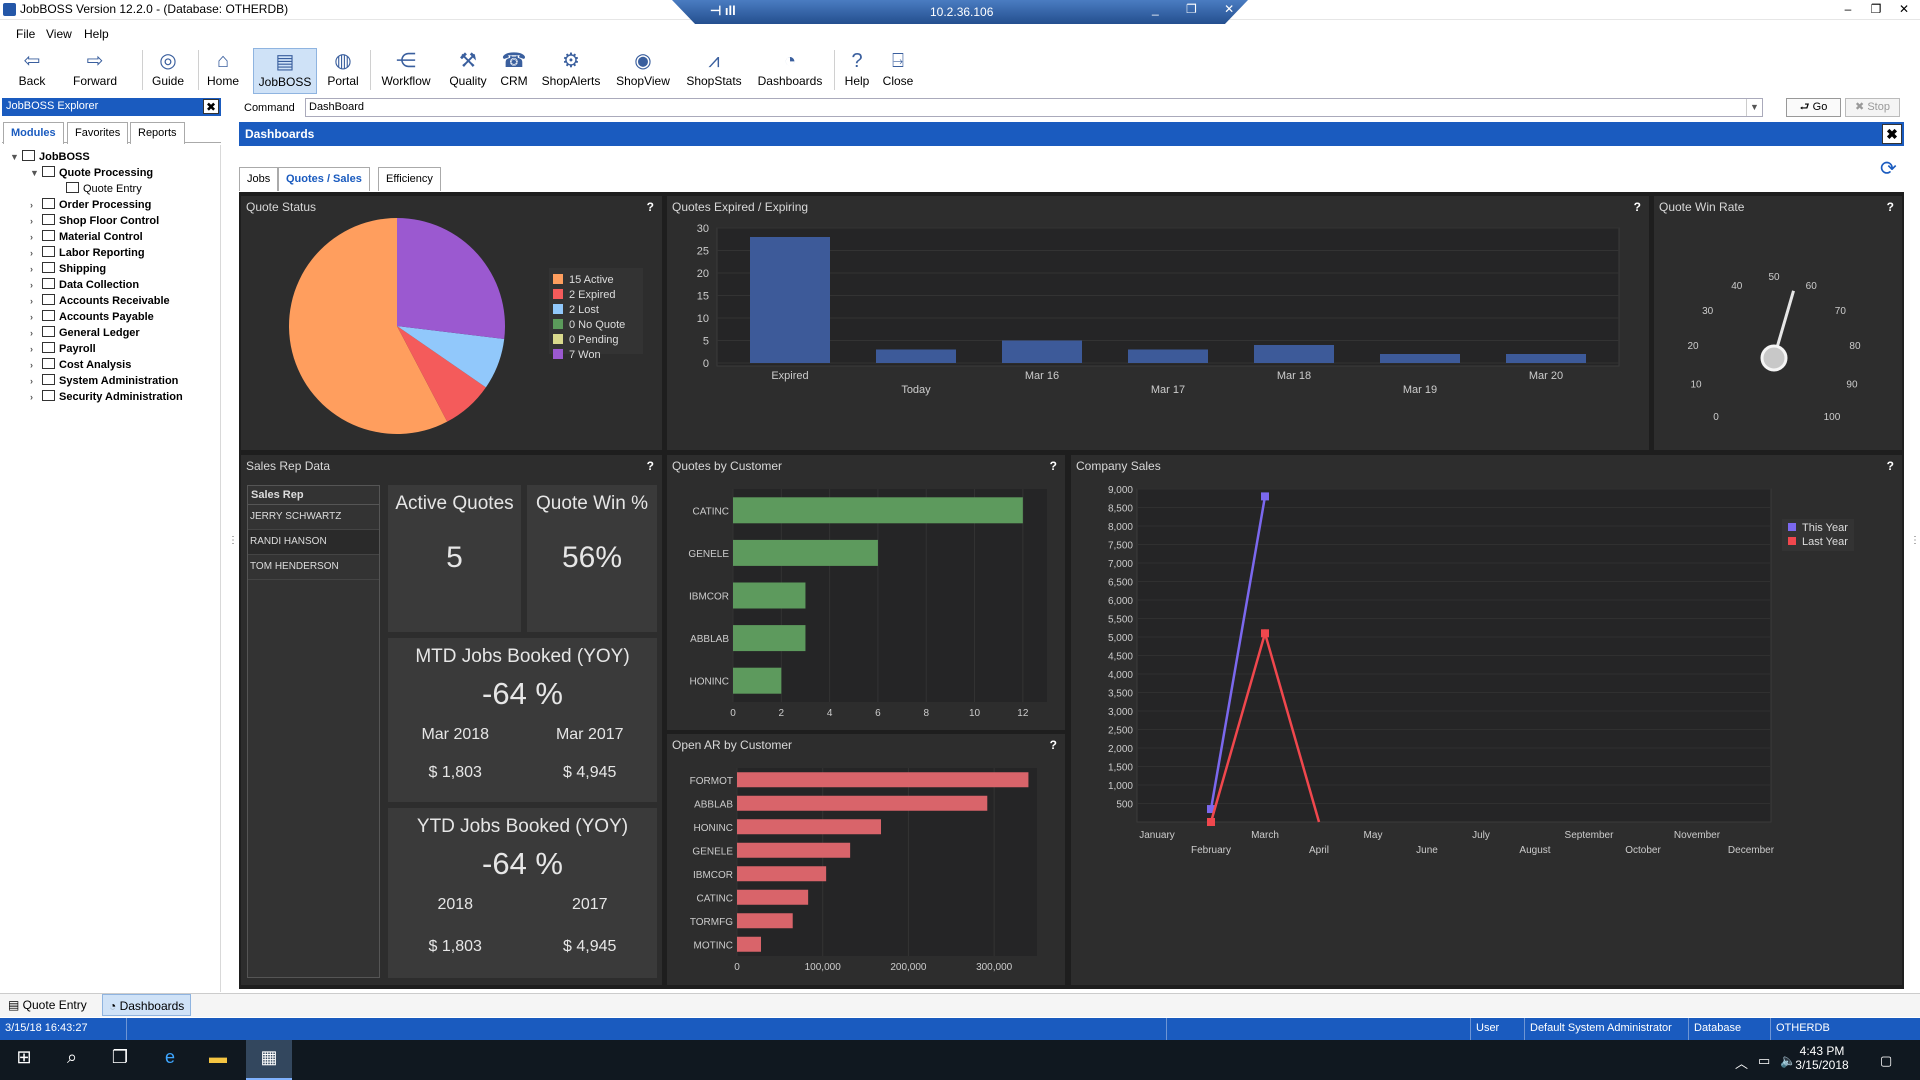 The width and height of the screenshot is (1920, 1080). I want to click on tree-root: ▼ JobBOSS, so click(50, 156).